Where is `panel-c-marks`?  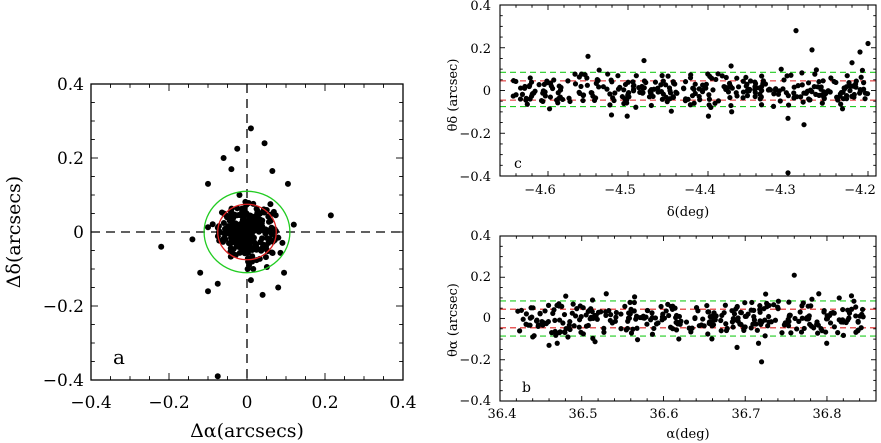
panel-c-marks is located at coordinates (688, 102).